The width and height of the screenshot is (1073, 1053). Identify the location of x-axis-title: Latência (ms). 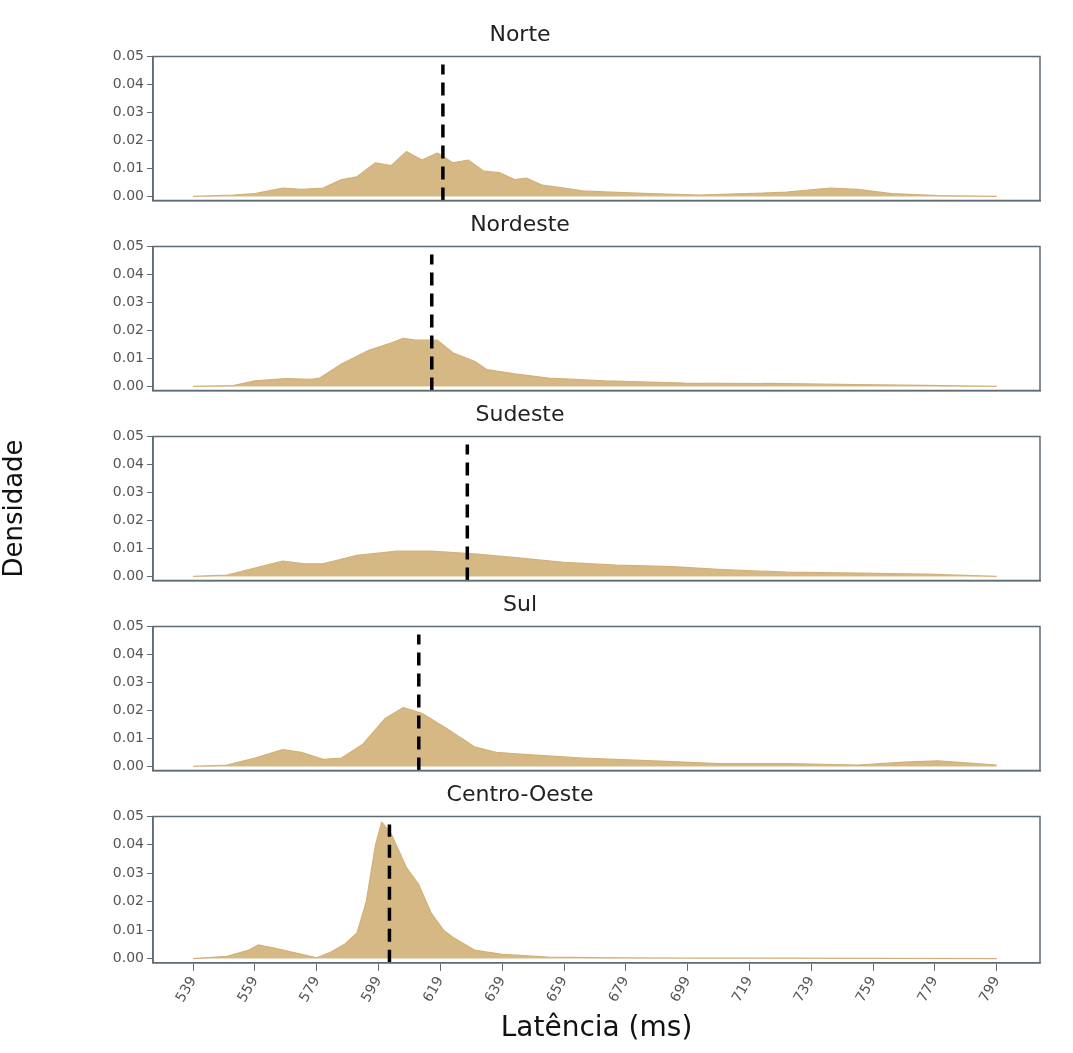
(596, 1027).